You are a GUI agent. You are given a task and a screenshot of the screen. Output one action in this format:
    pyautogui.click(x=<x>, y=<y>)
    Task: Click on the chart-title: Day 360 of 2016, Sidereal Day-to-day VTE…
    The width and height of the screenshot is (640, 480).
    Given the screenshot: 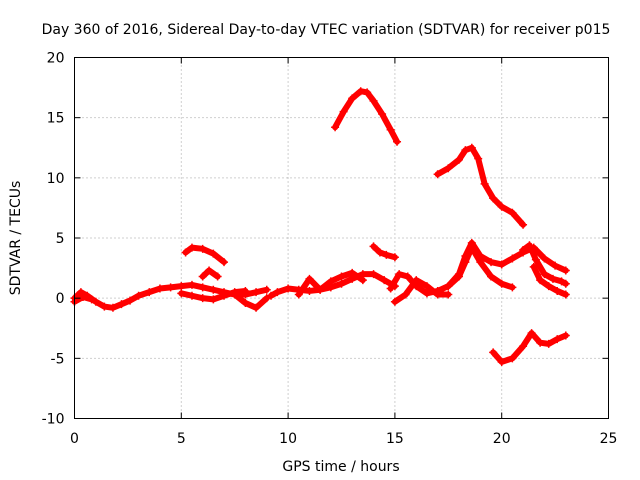 What is the action you would take?
    pyautogui.click(x=326, y=30)
    